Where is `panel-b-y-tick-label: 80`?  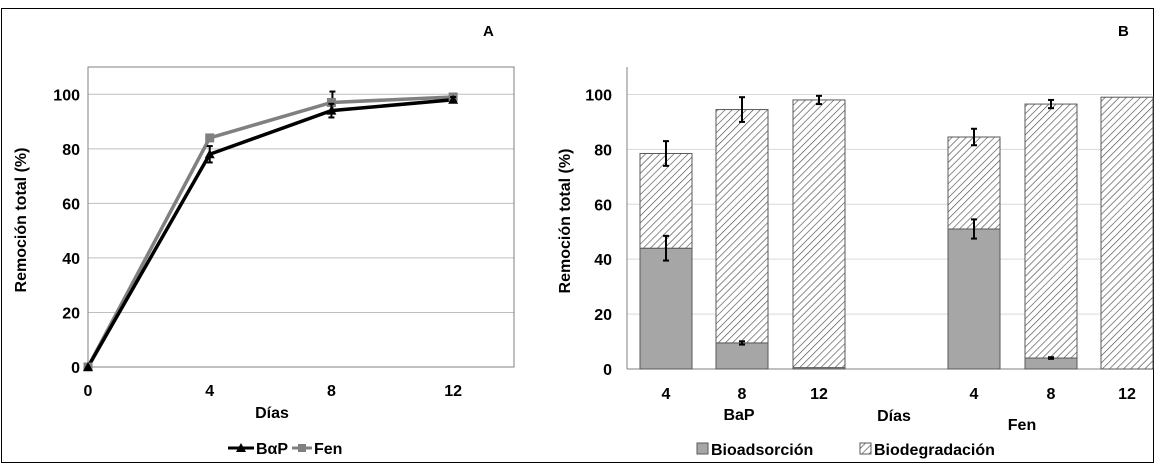
panel-b-y-tick-label: 80 is located at coordinates (603, 150).